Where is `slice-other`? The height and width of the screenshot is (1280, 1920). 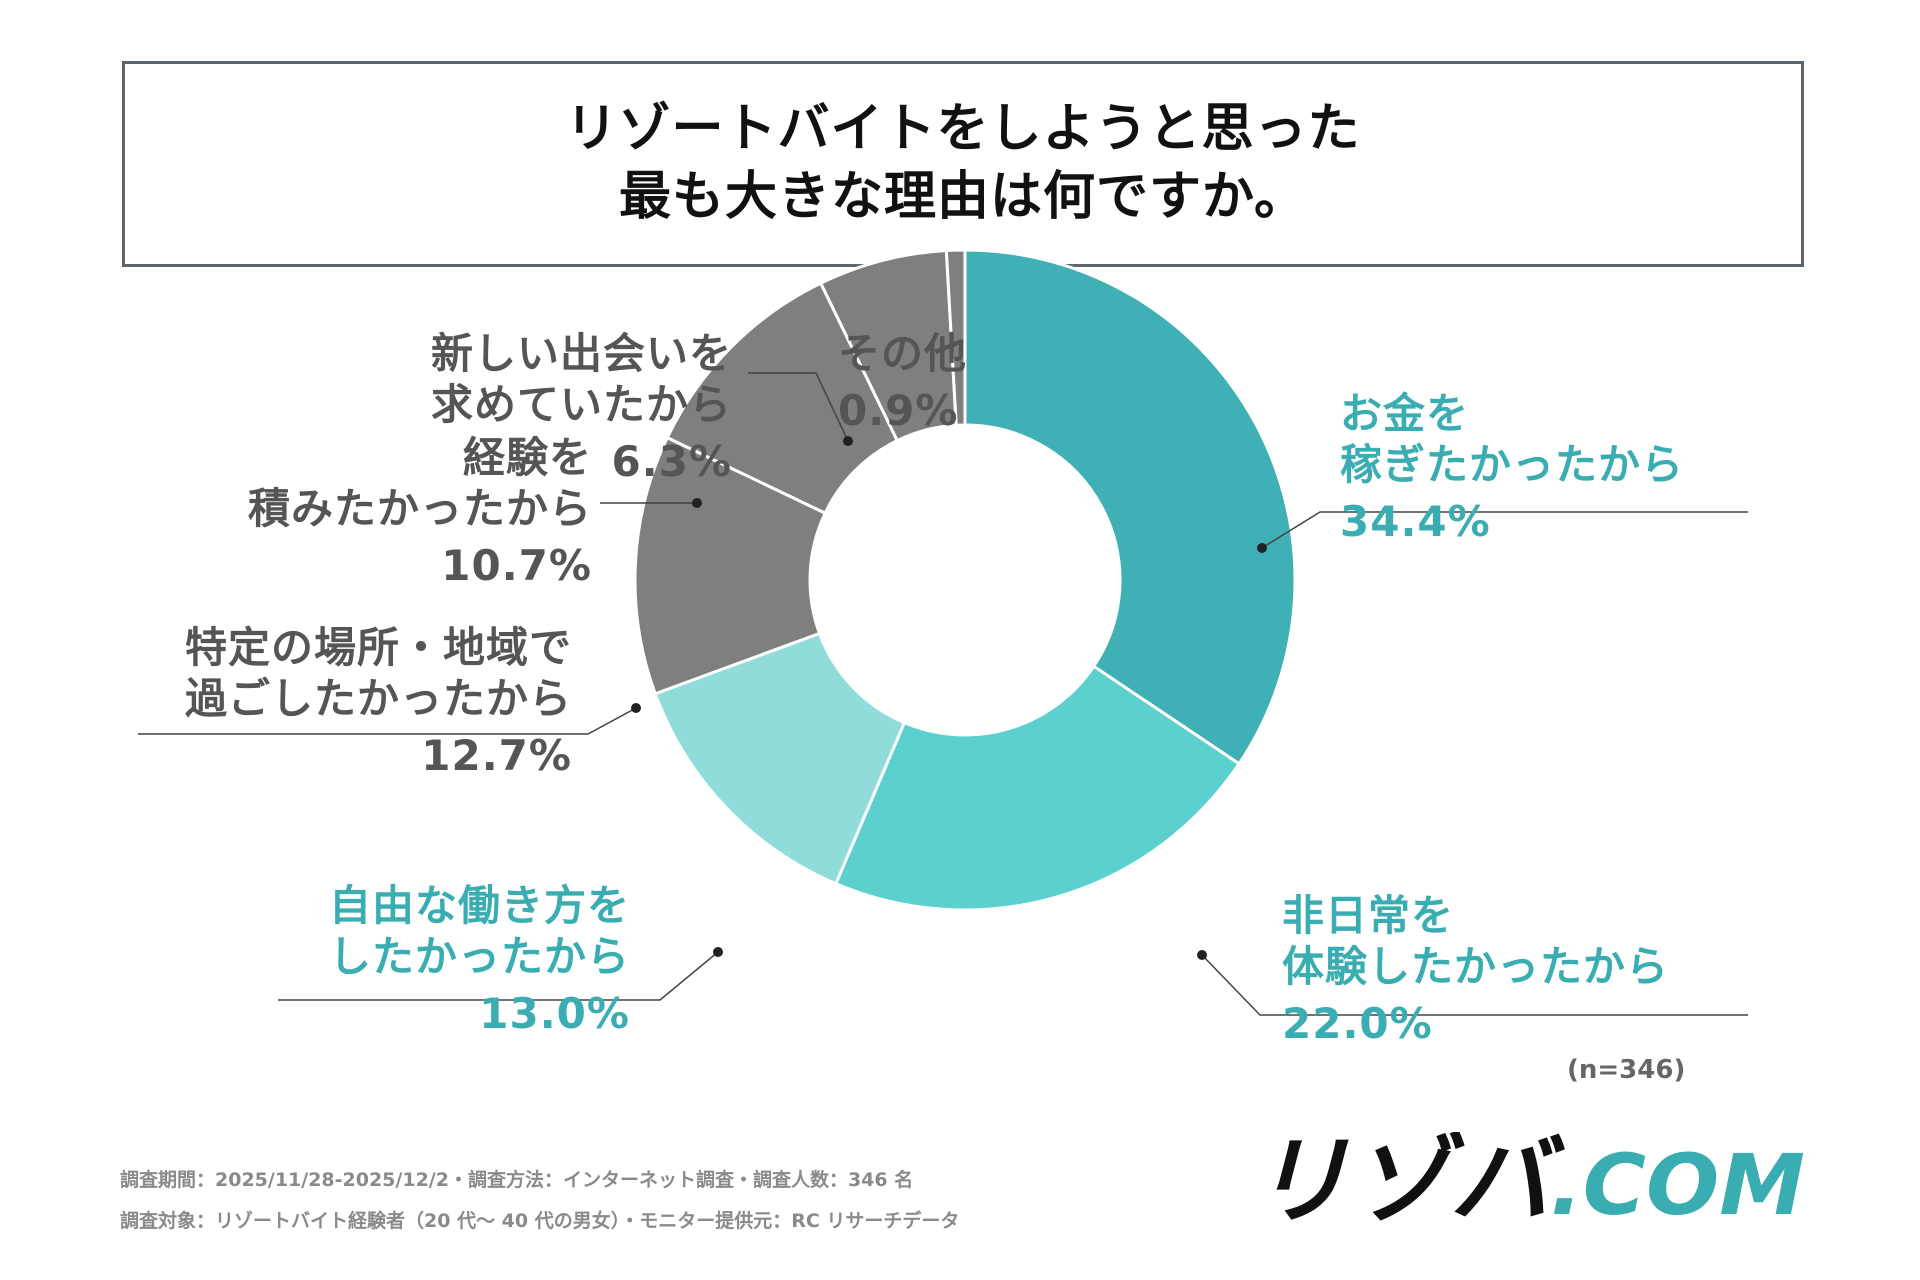
slice-other is located at coordinates (955, 337).